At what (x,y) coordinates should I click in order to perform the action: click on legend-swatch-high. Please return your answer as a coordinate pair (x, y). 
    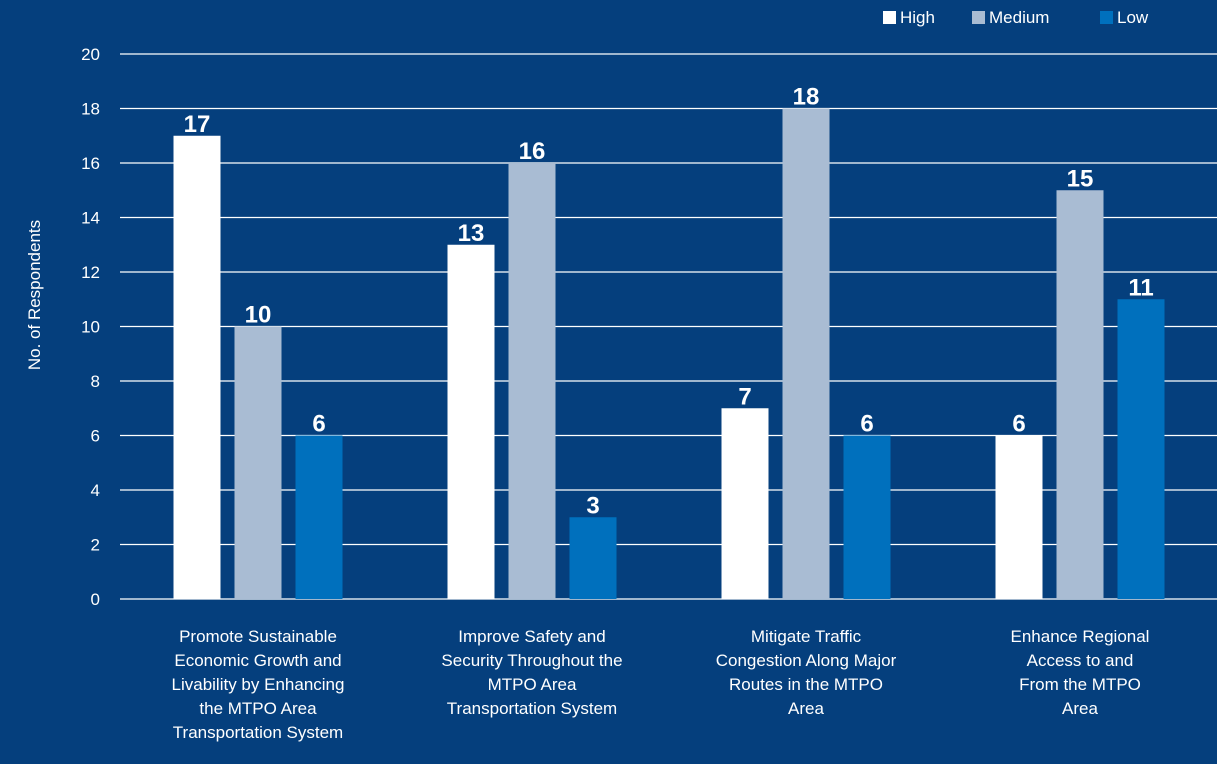
    Looking at the image, I should click on (889, 17).